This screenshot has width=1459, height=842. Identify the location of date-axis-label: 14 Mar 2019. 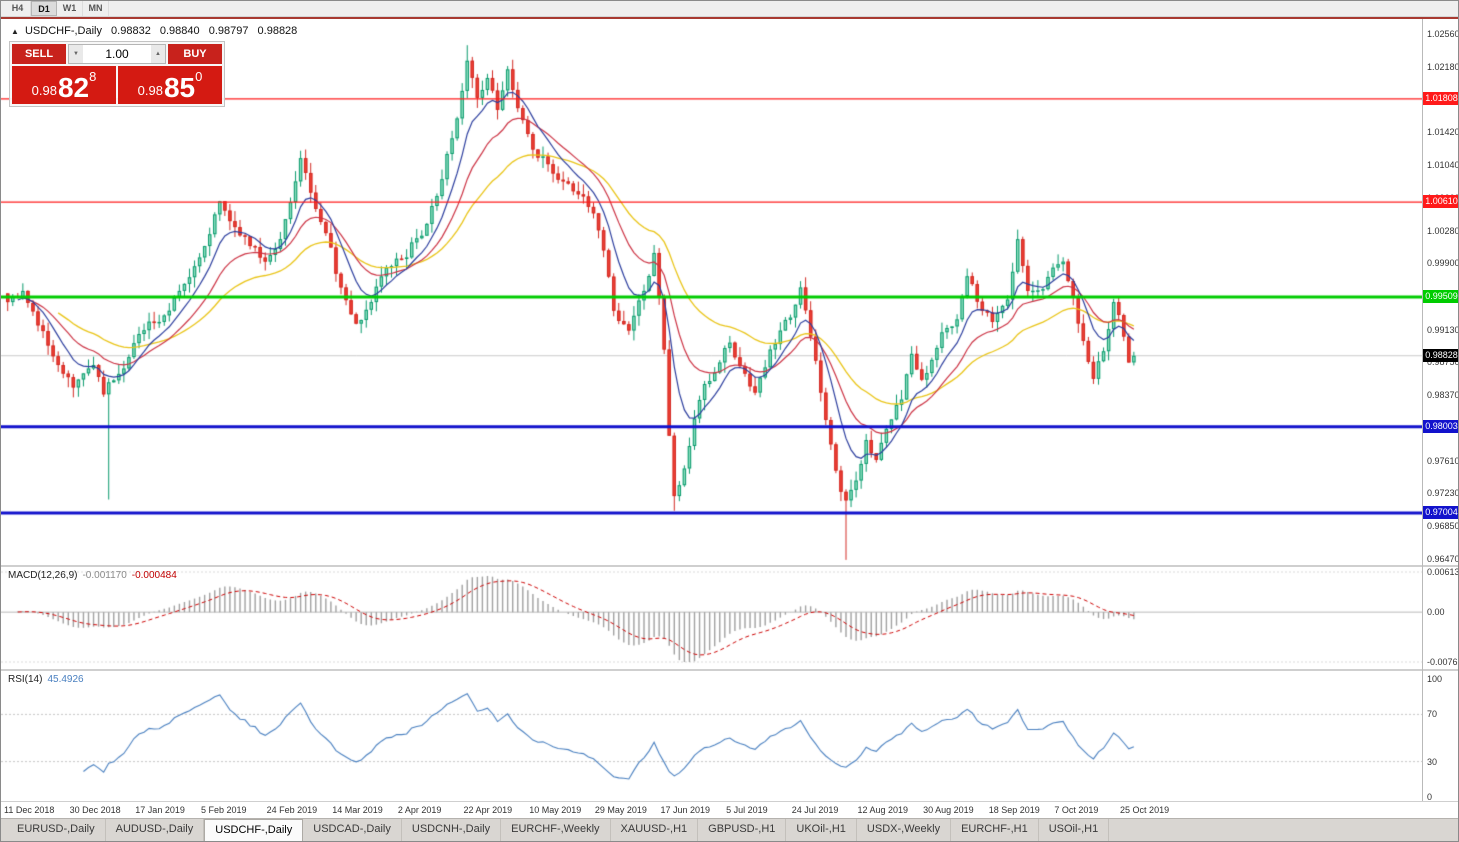
(357, 810).